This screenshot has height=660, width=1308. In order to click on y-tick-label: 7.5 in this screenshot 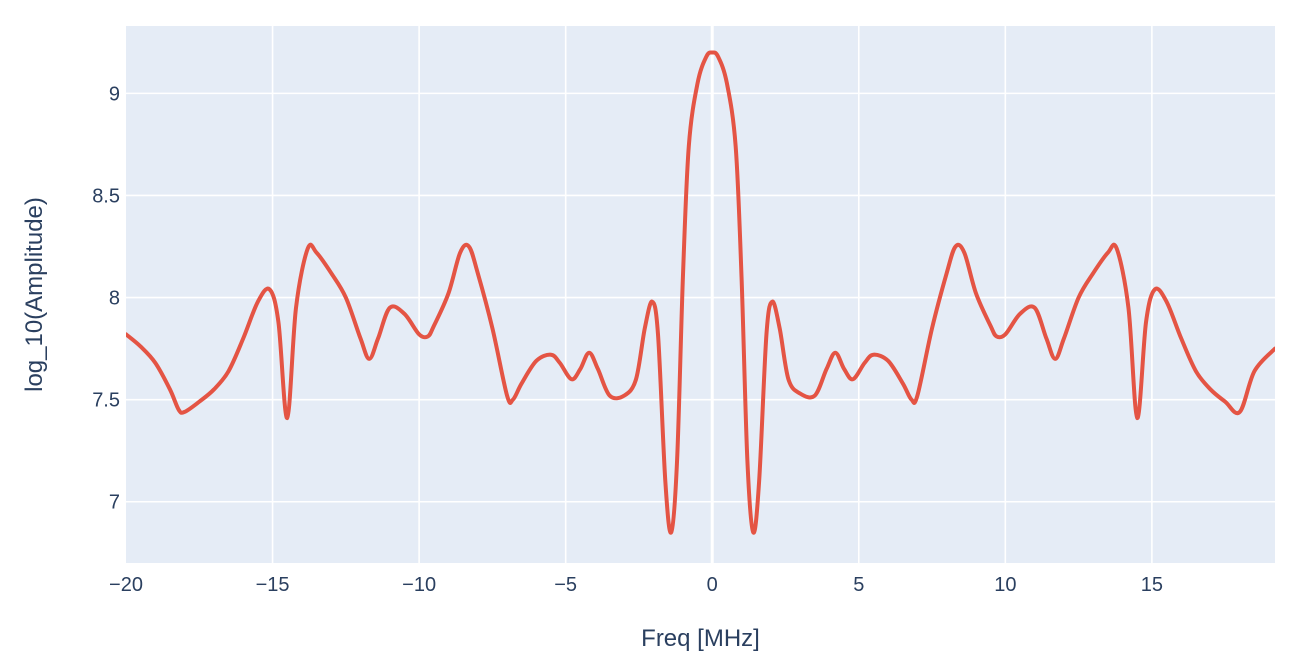, I will do `click(106, 401)`.